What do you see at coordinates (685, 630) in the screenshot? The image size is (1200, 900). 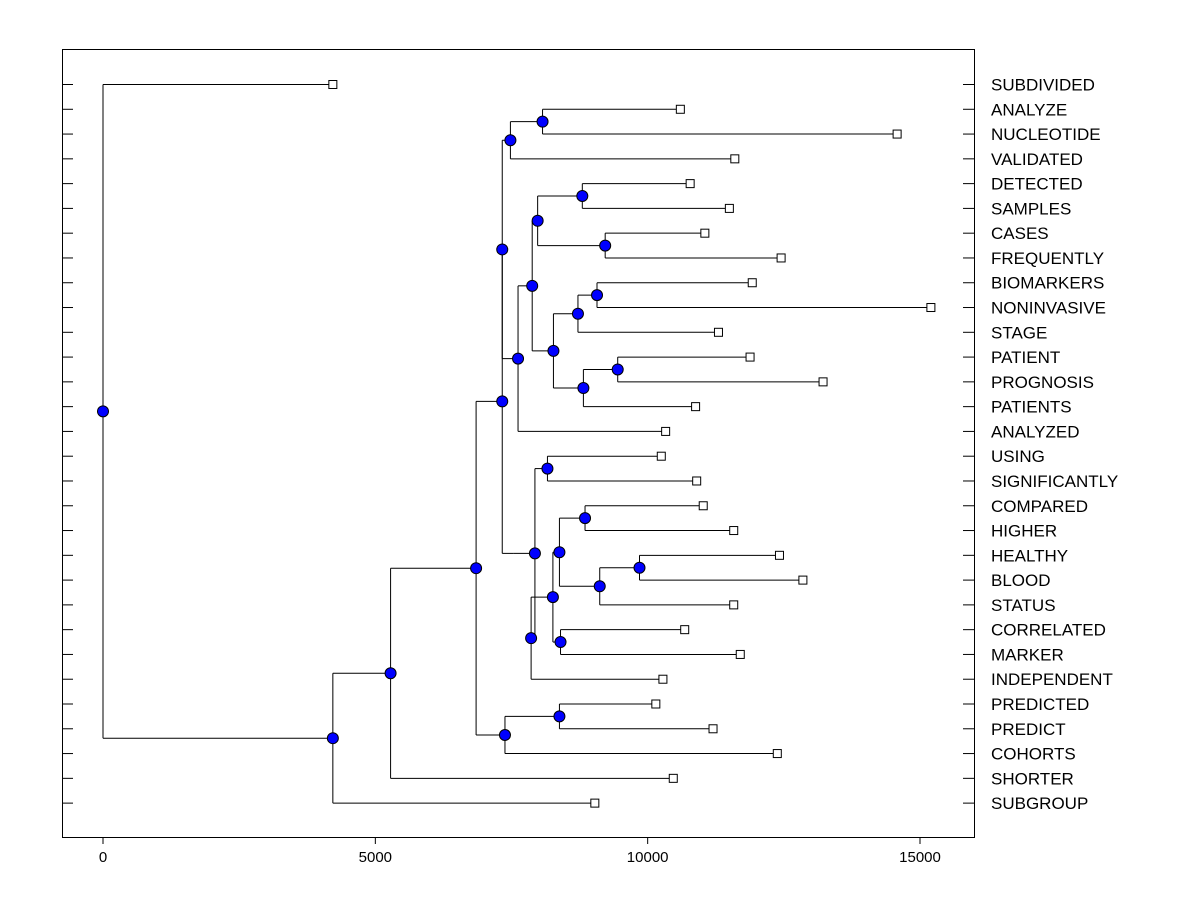 I see `leaf-marker-correlated` at bounding box center [685, 630].